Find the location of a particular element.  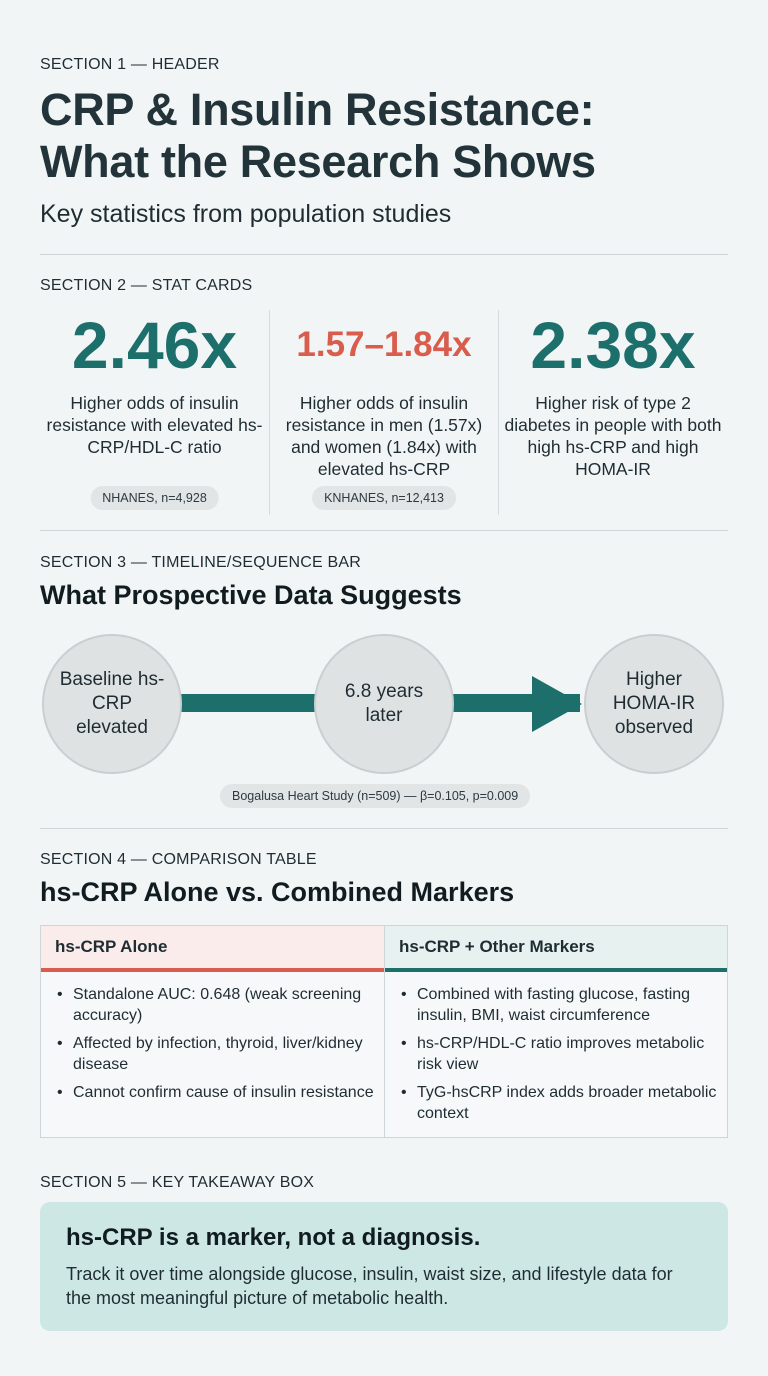

section-label-stat-cards: SECTION 2 — STAT CARDS is located at coordinates (146, 285).